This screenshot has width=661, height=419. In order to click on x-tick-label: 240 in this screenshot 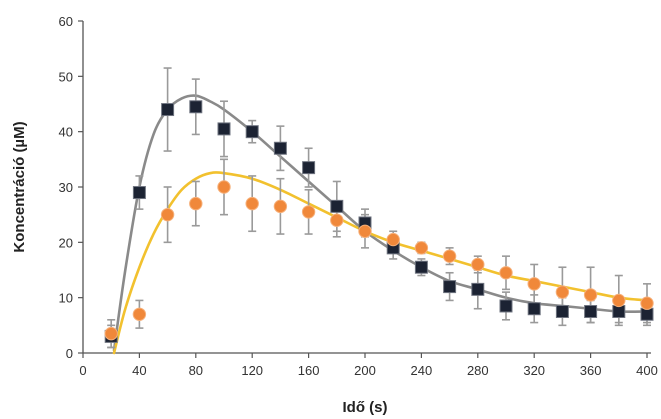, I will do `click(422, 370)`.